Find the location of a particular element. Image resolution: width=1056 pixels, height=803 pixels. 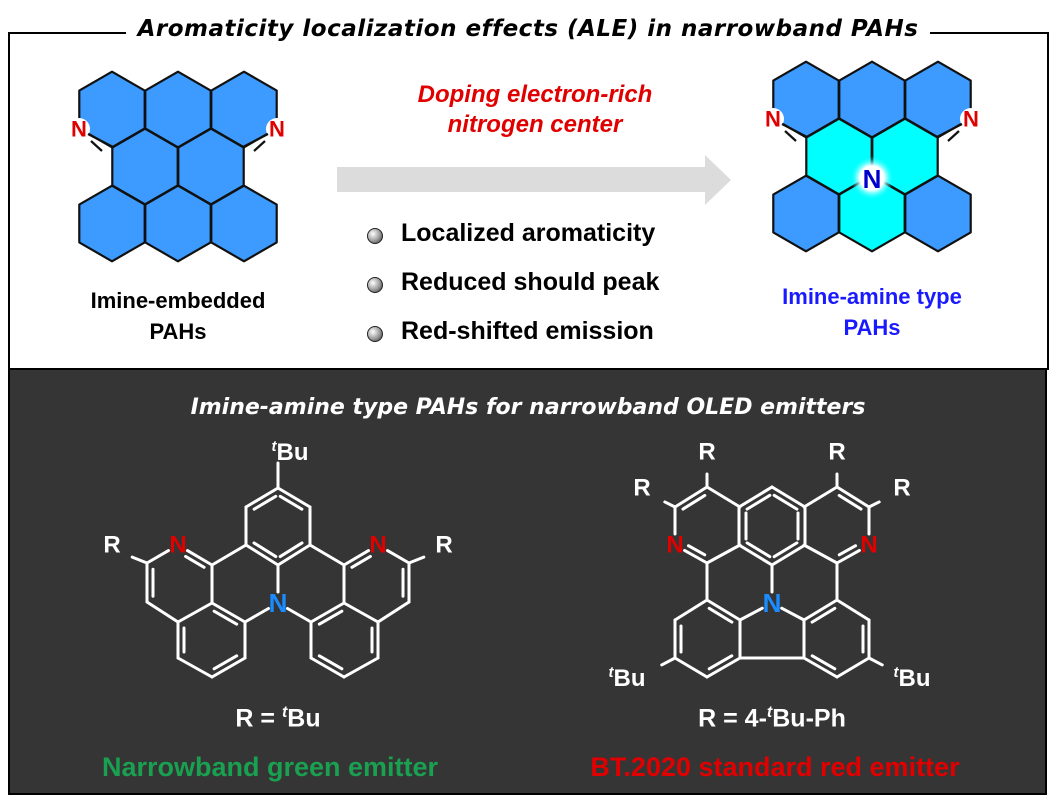

right-r-definition: R = 4-tBu-Ph is located at coordinates (772, 718).